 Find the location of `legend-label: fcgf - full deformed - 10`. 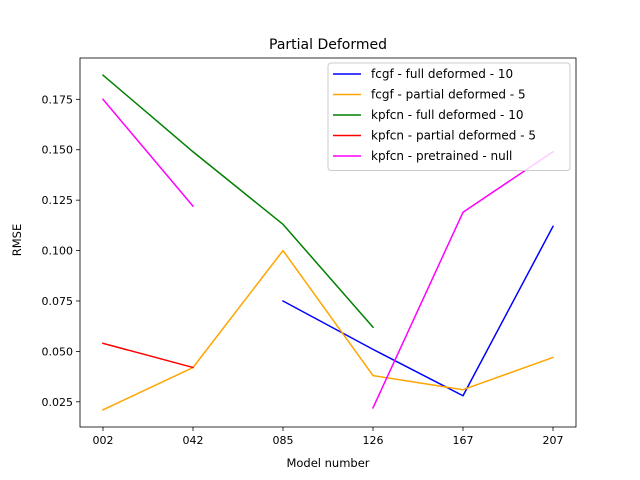

legend-label: fcgf - full deformed - 10 is located at coordinates (442, 74).